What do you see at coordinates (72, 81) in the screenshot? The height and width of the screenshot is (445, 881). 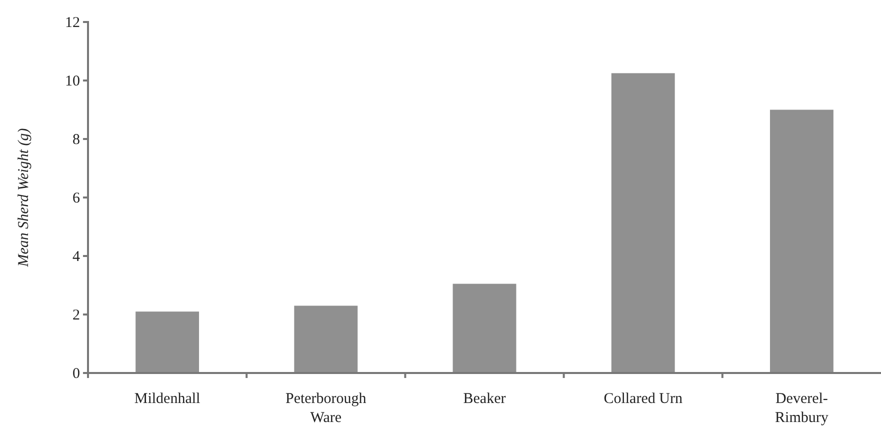 I see `y-tick-label: 10` at bounding box center [72, 81].